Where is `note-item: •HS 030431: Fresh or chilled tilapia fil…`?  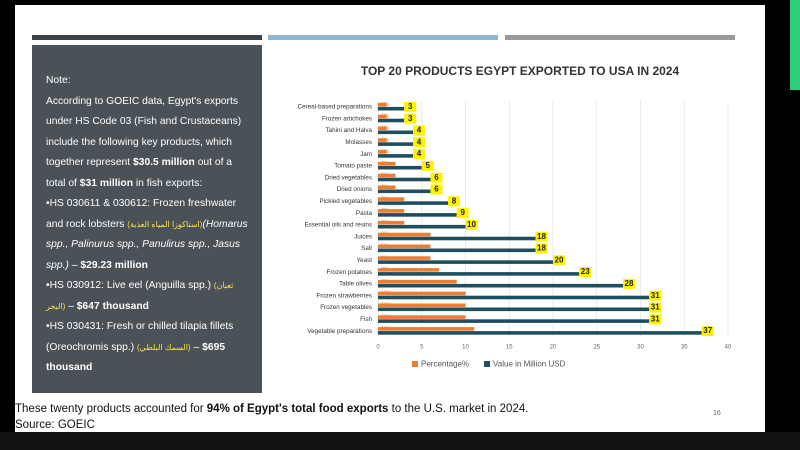
note-item: •HS 030431: Fresh or chilled tilapia fil… is located at coordinates (150, 348).